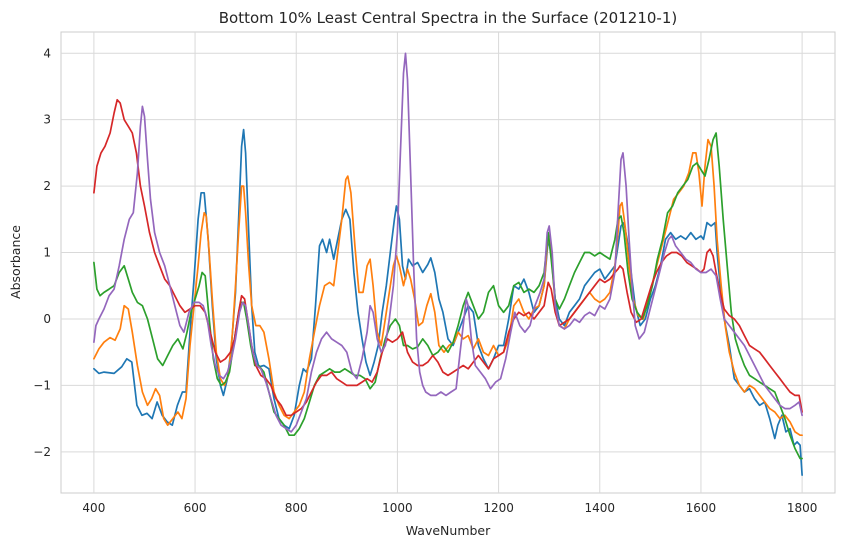  I want to click on x-tick-label: 800, so click(296, 508).